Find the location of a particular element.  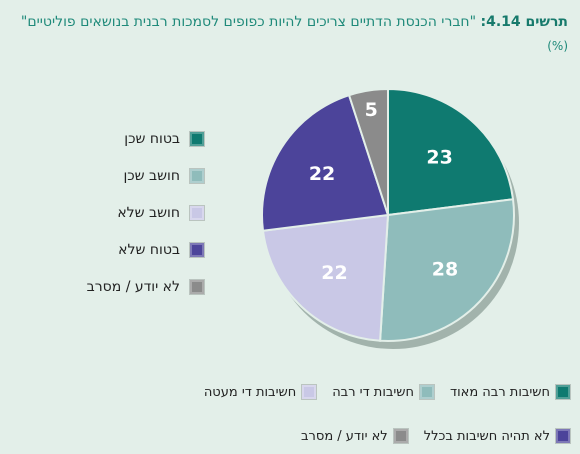

bottom-legend-item-4: לא יודע / מסרב is located at coordinates (354, 436).